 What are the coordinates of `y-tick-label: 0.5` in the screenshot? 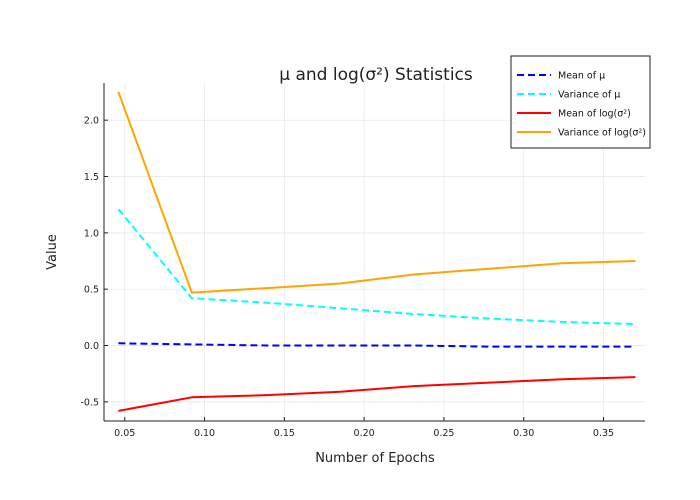 It's located at (91, 290).